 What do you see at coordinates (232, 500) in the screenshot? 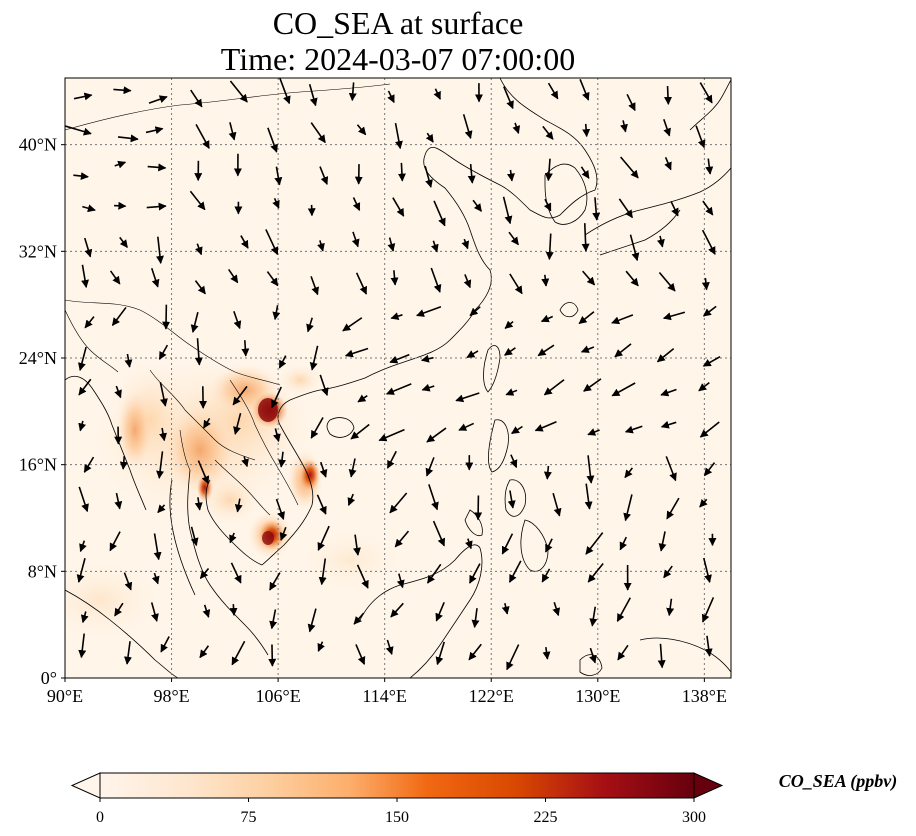
I see `co-concentration-field` at bounding box center [232, 500].